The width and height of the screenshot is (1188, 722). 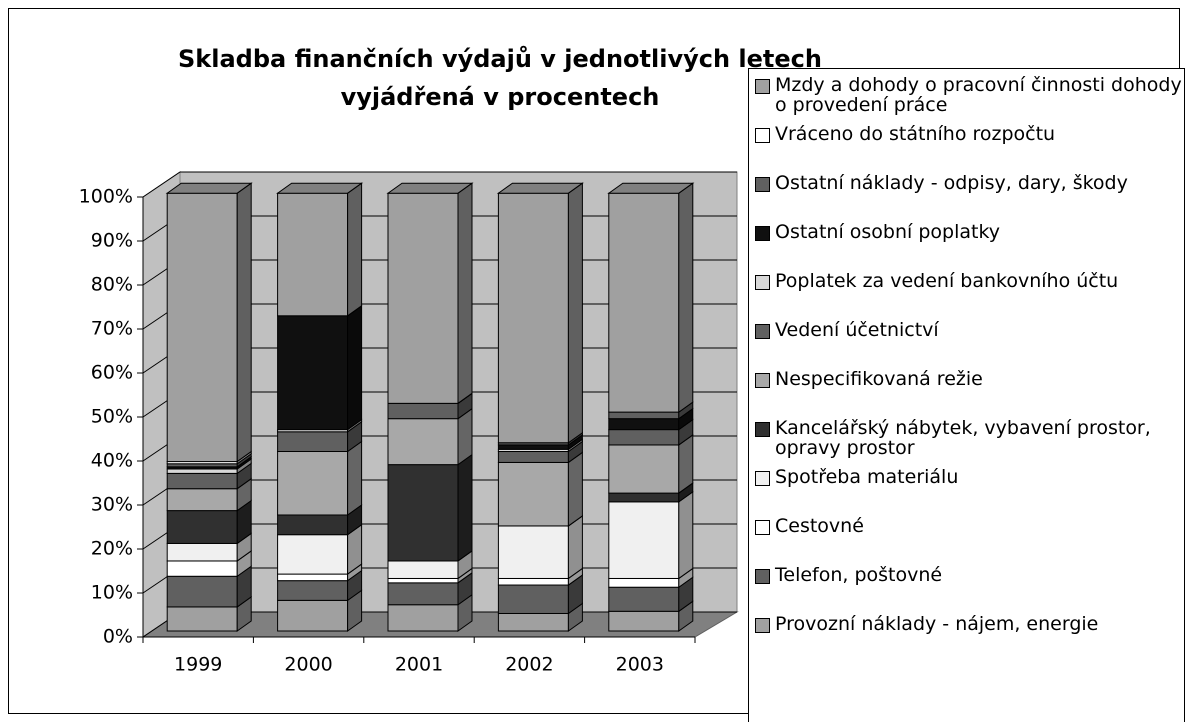 What do you see at coordinates (112, 329) in the screenshot?
I see `y-tick-label: 70%` at bounding box center [112, 329].